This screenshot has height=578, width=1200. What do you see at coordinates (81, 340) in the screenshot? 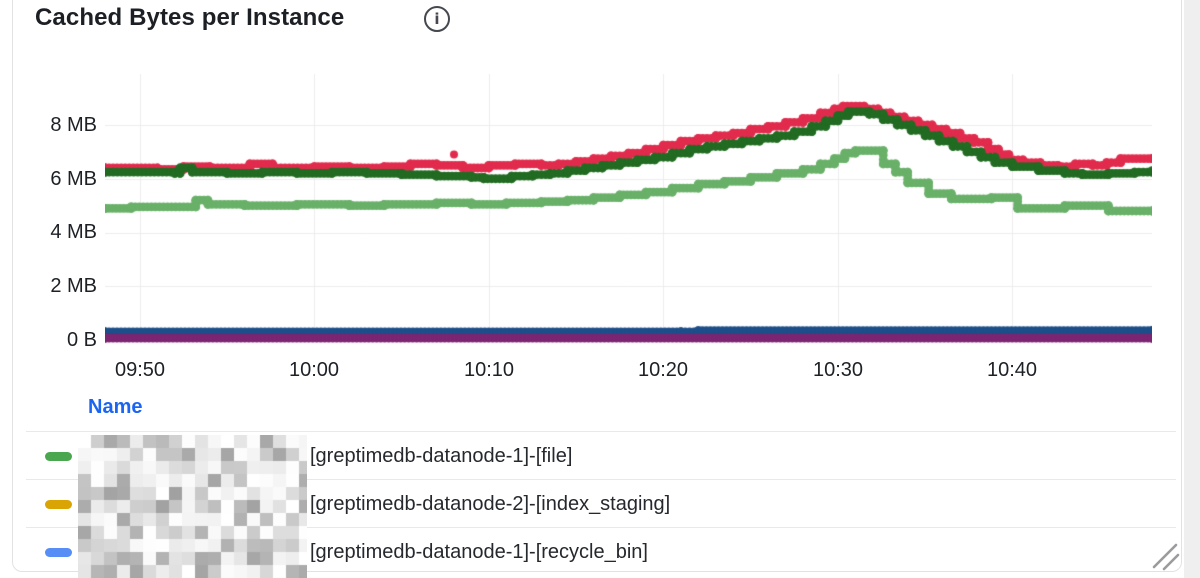
I see `y-axis-tick: 0 B` at bounding box center [81, 340].